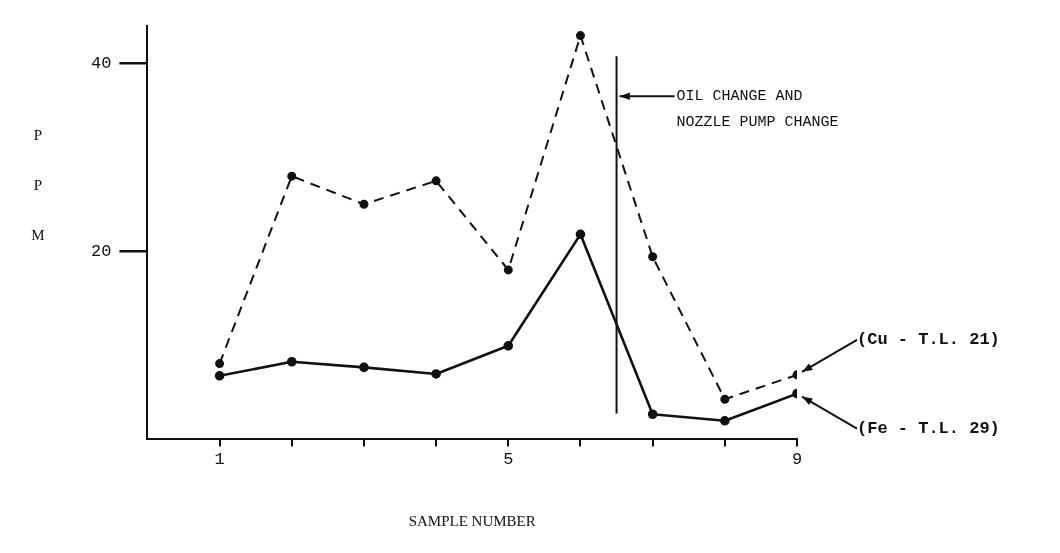 The width and height of the screenshot is (1060, 553). What do you see at coordinates (472, 520) in the screenshot?
I see `x-axis-title: SAMPLE NUMBER` at bounding box center [472, 520].